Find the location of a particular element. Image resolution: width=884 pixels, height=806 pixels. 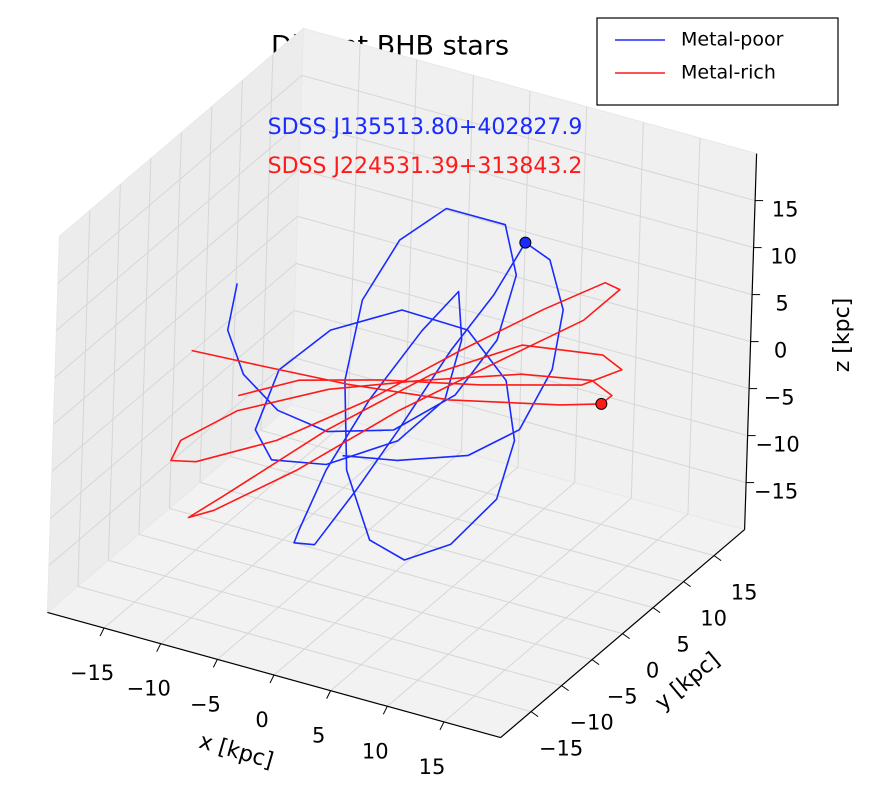

annotation: SDSS J224531.39+313843.2 is located at coordinates (425, 166).